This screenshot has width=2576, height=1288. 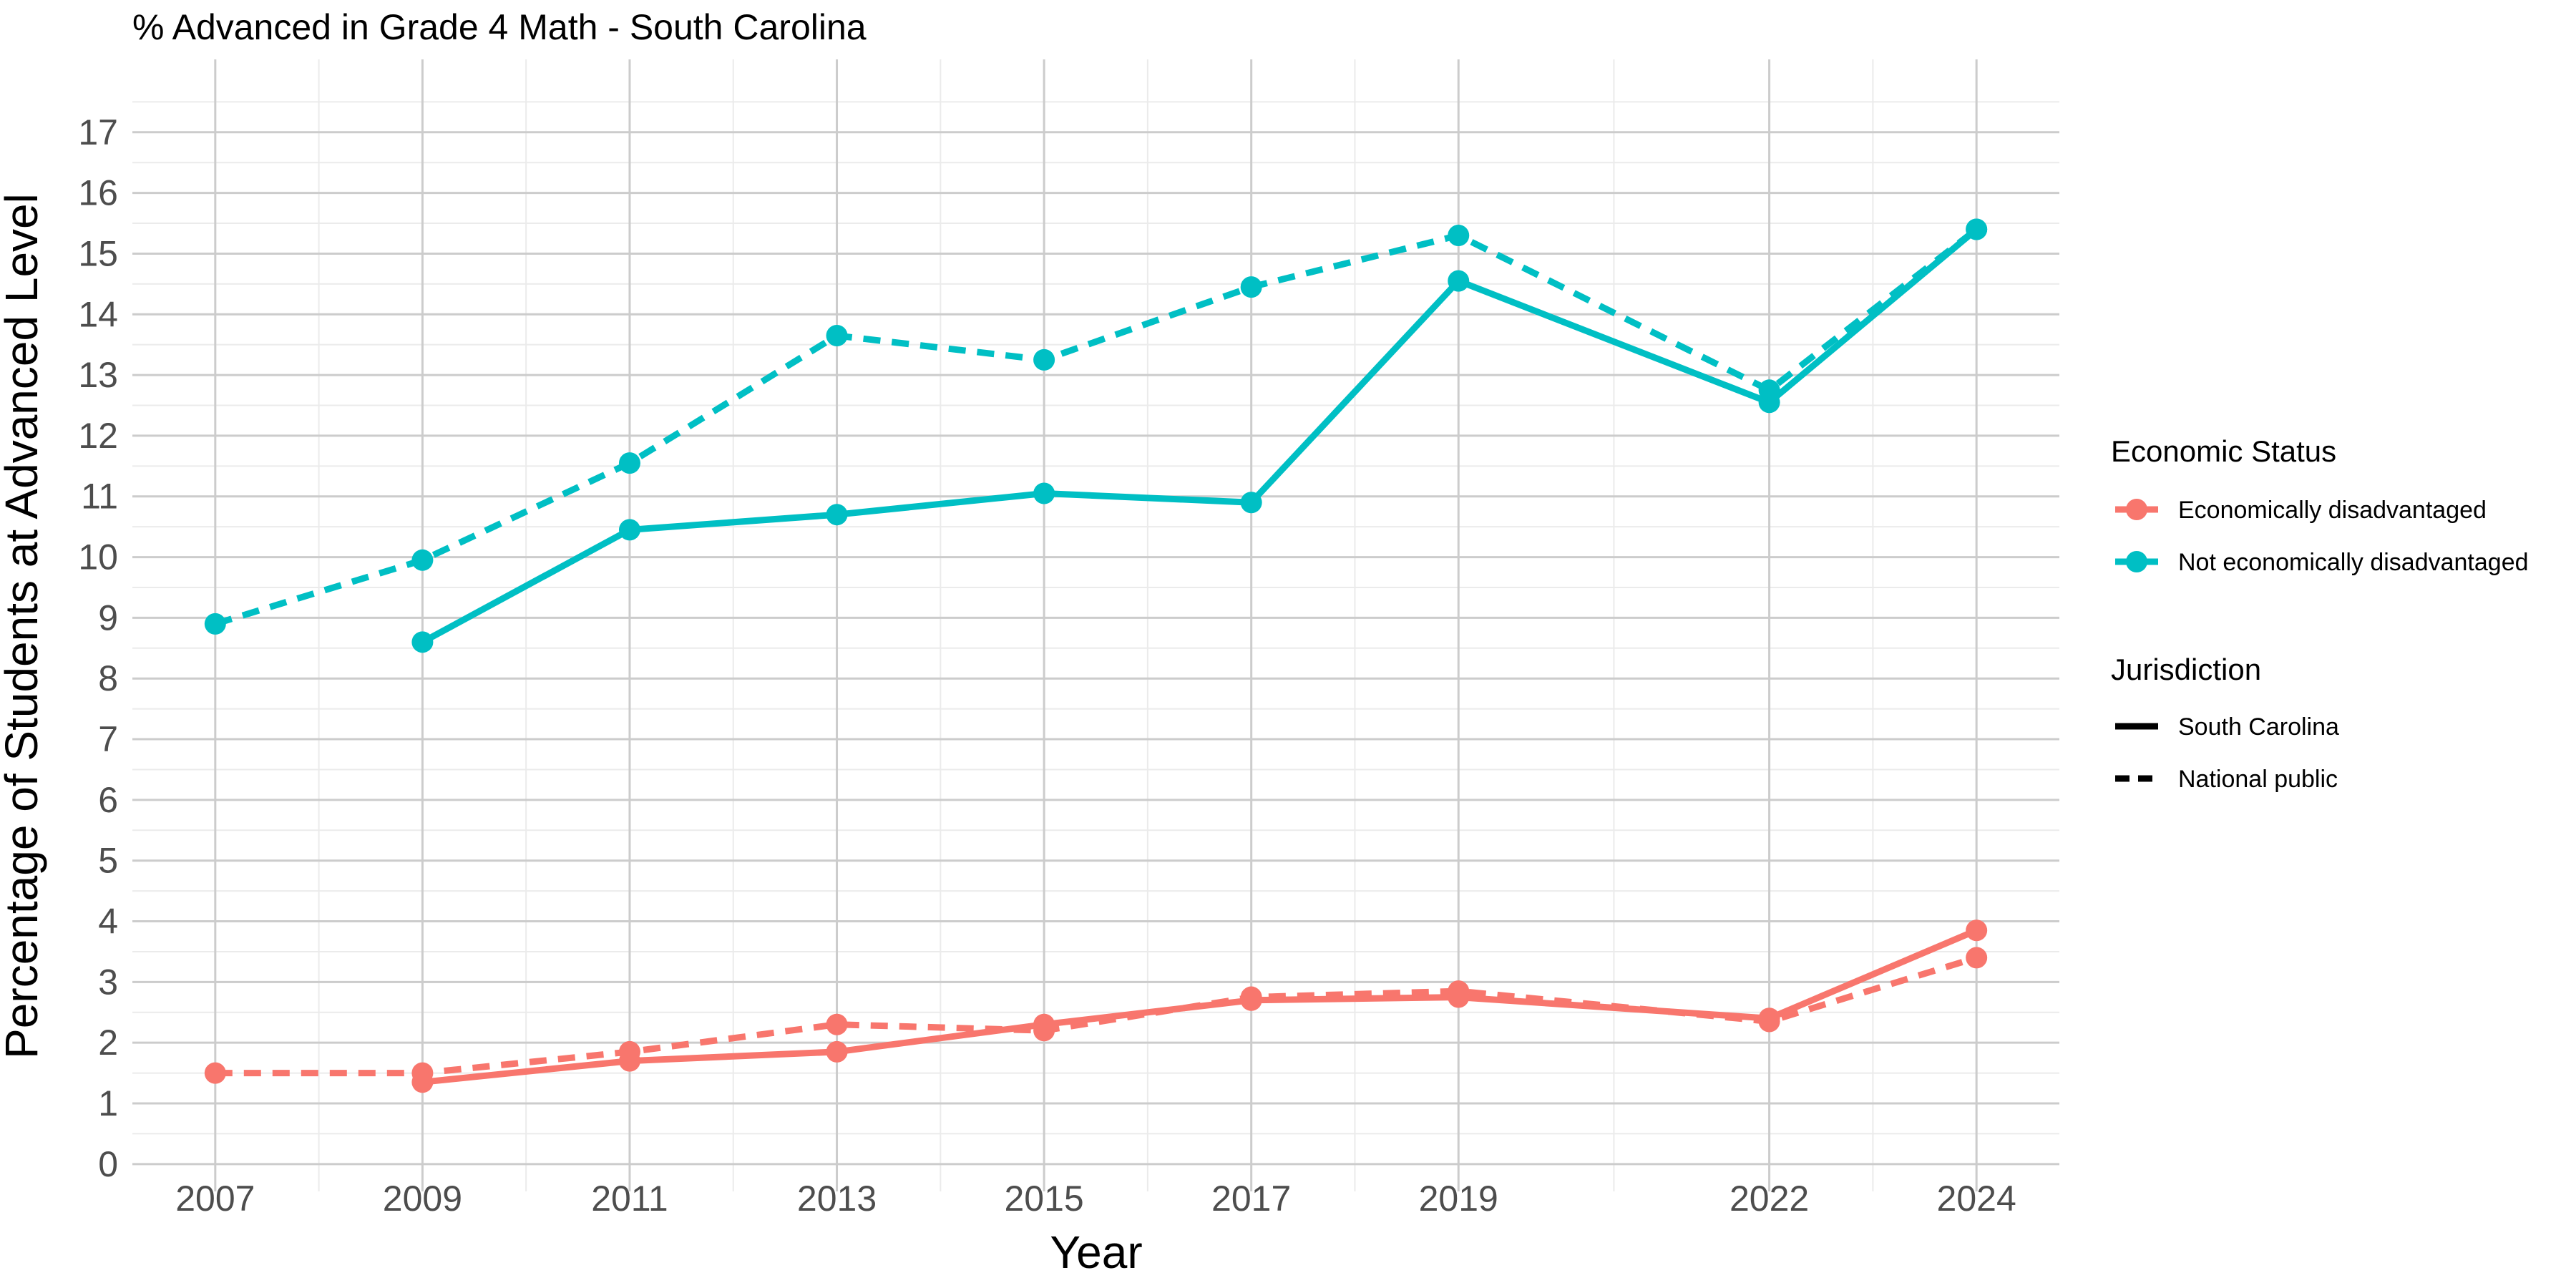 What do you see at coordinates (108, 1103) in the screenshot?
I see `y-tick-label: 1` at bounding box center [108, 1103].